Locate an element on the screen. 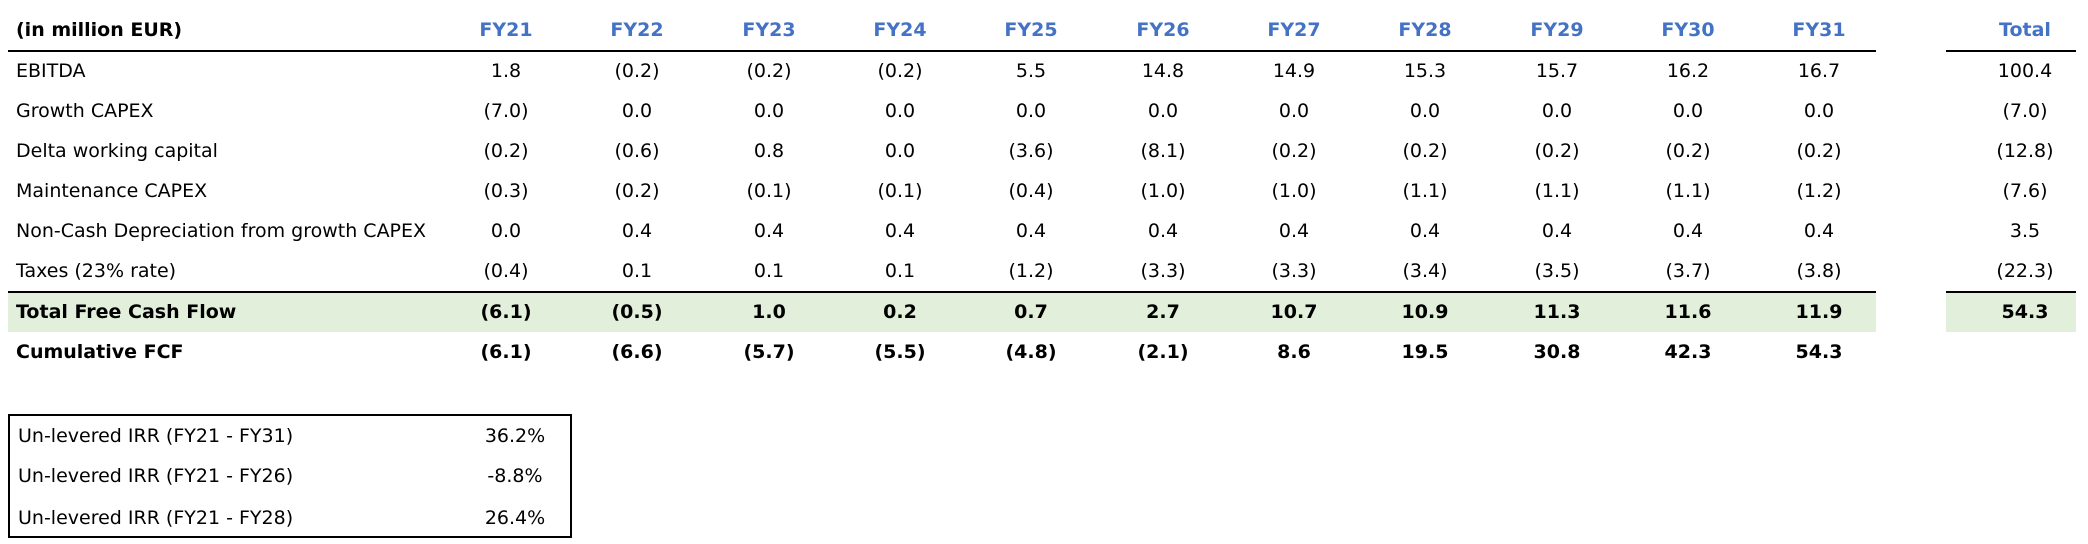 The image size is (2088, 544). year-header: FY27 is located at coordinates (1294, 30).